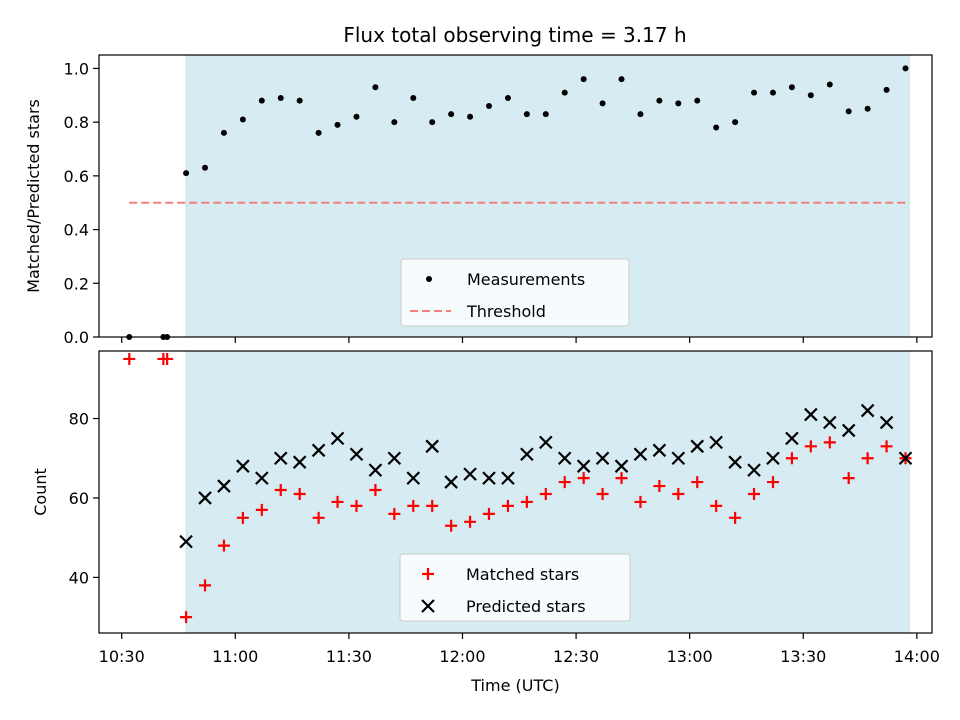 The height and width of the screenshot is (720, 960). Describe the element at coordinates (917, 656) in the screenshot. I see `x-tick-label: 14:00` at that location.